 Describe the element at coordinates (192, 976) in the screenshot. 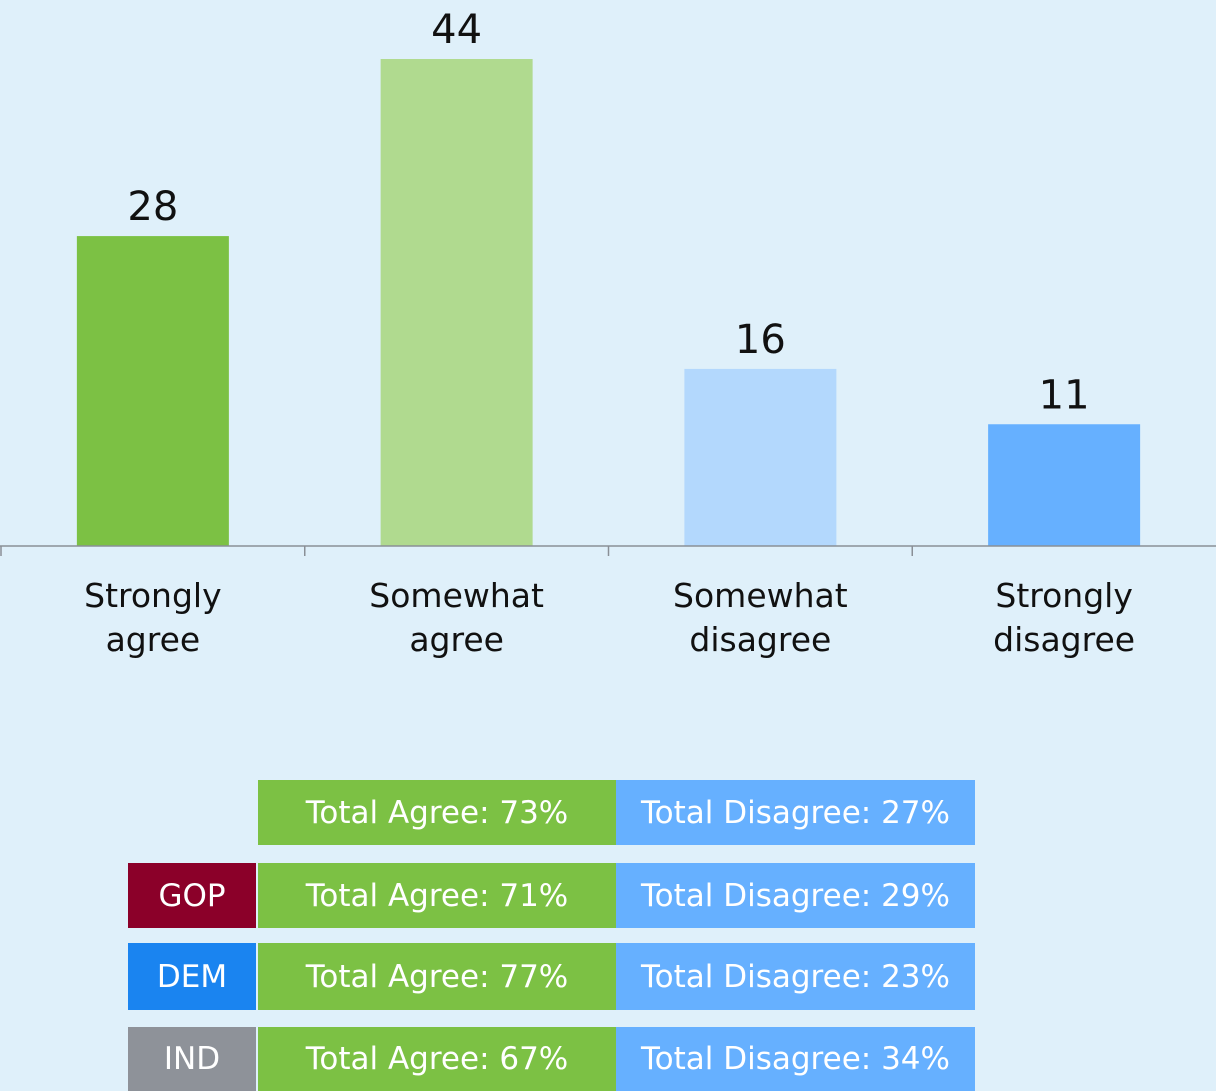

I see `group-label: DEM` at that location.